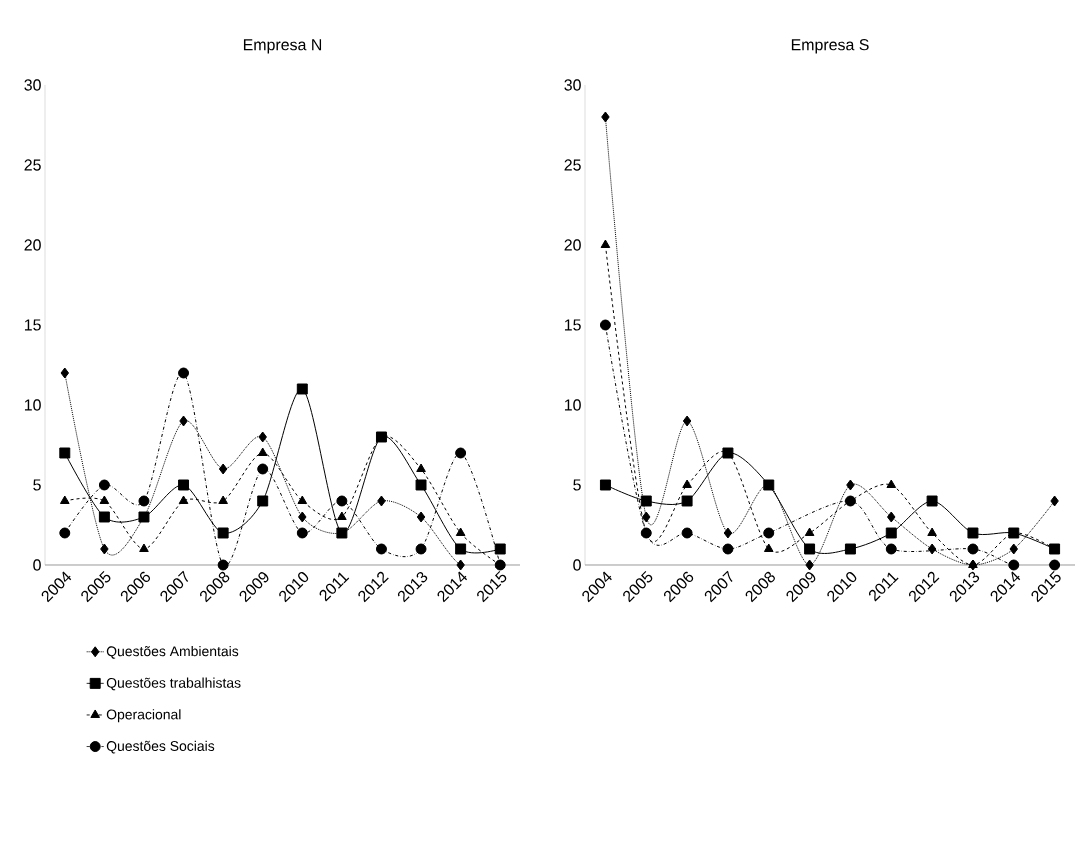 This screenshot has height=841, width=1085. Describe the element at coordinates (160, 747) in the screenshot. I see `legend-label: Questões Sociais` at that location.